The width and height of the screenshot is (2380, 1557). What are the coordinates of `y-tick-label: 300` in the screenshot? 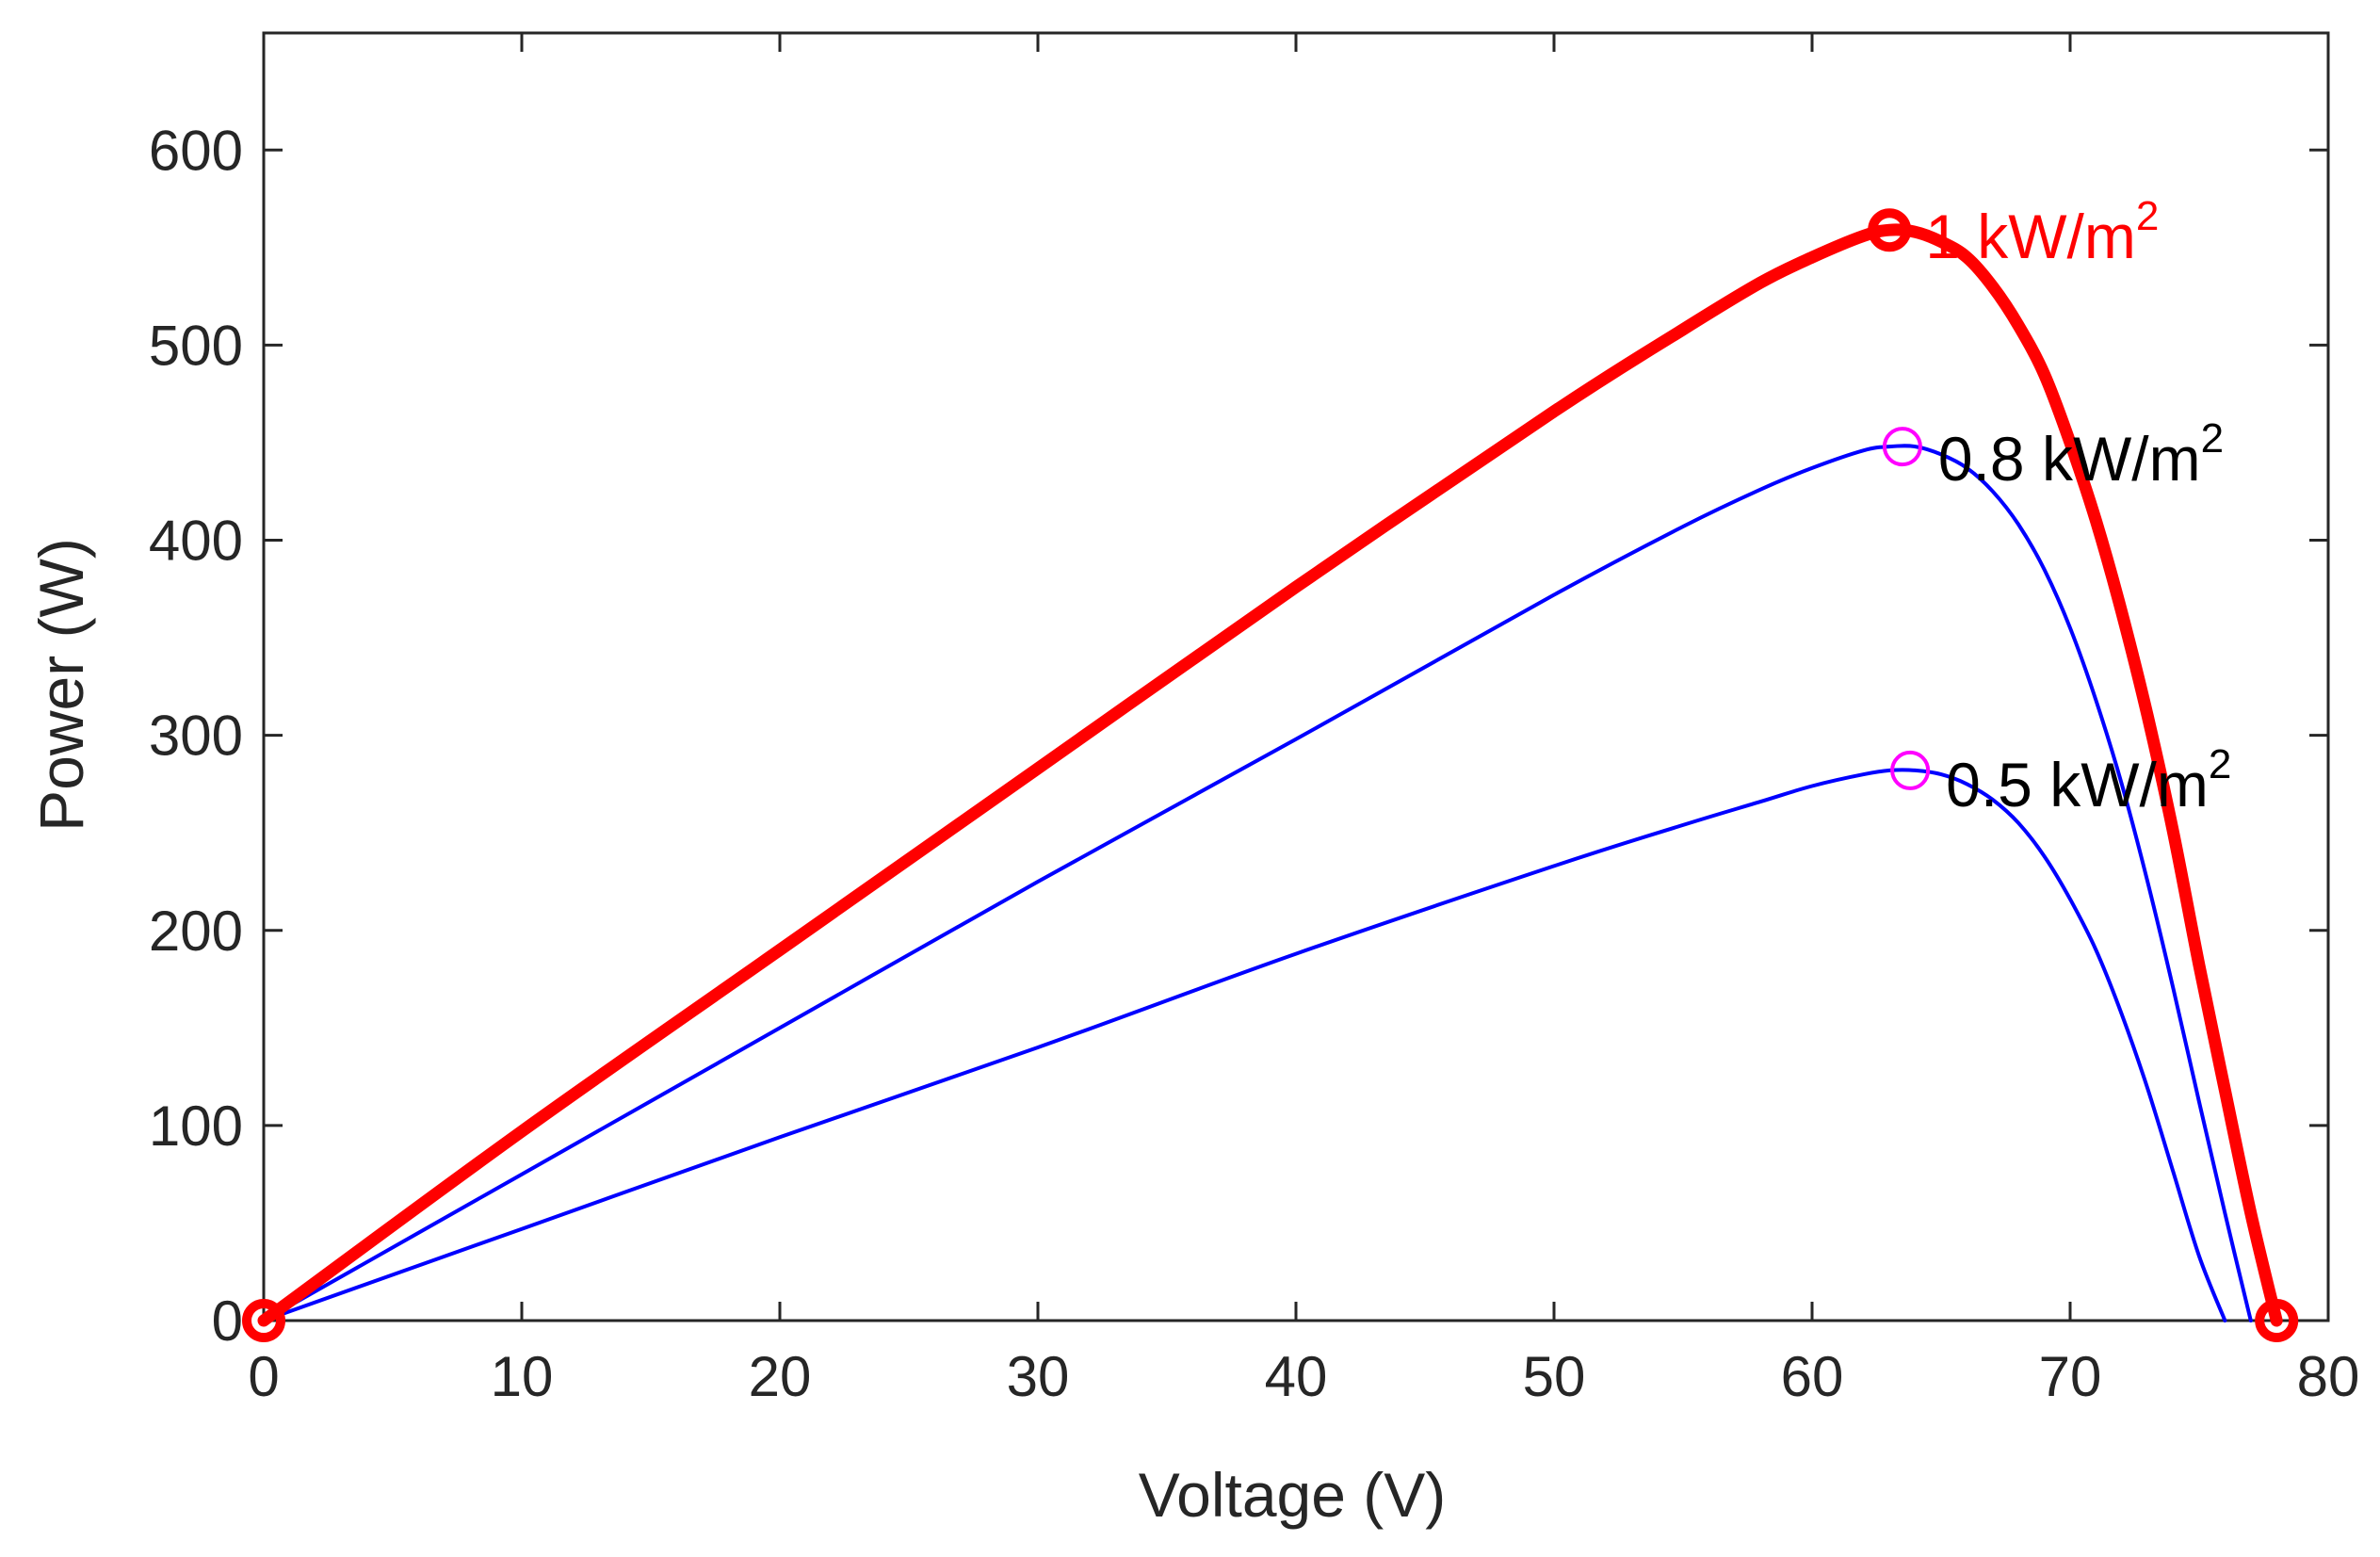 It's located at (196, 736).